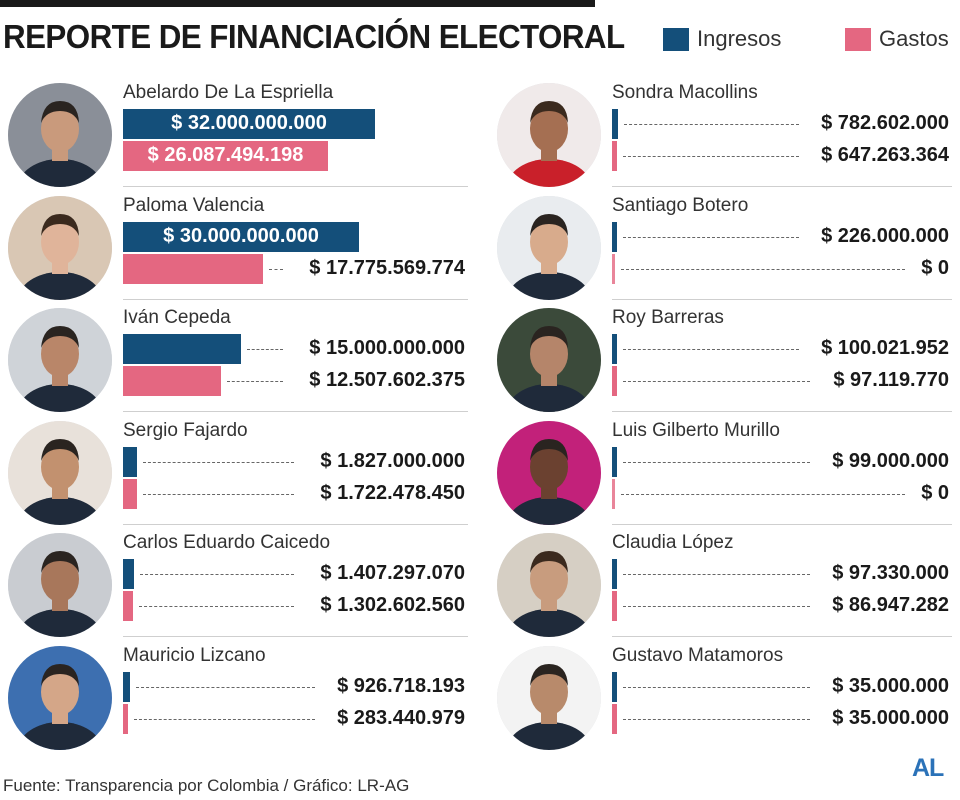 The height and width of the screenshot is (800, 960). I want to click on bar-row-gastos: $ 17.775.569.774, so click(294, 269).